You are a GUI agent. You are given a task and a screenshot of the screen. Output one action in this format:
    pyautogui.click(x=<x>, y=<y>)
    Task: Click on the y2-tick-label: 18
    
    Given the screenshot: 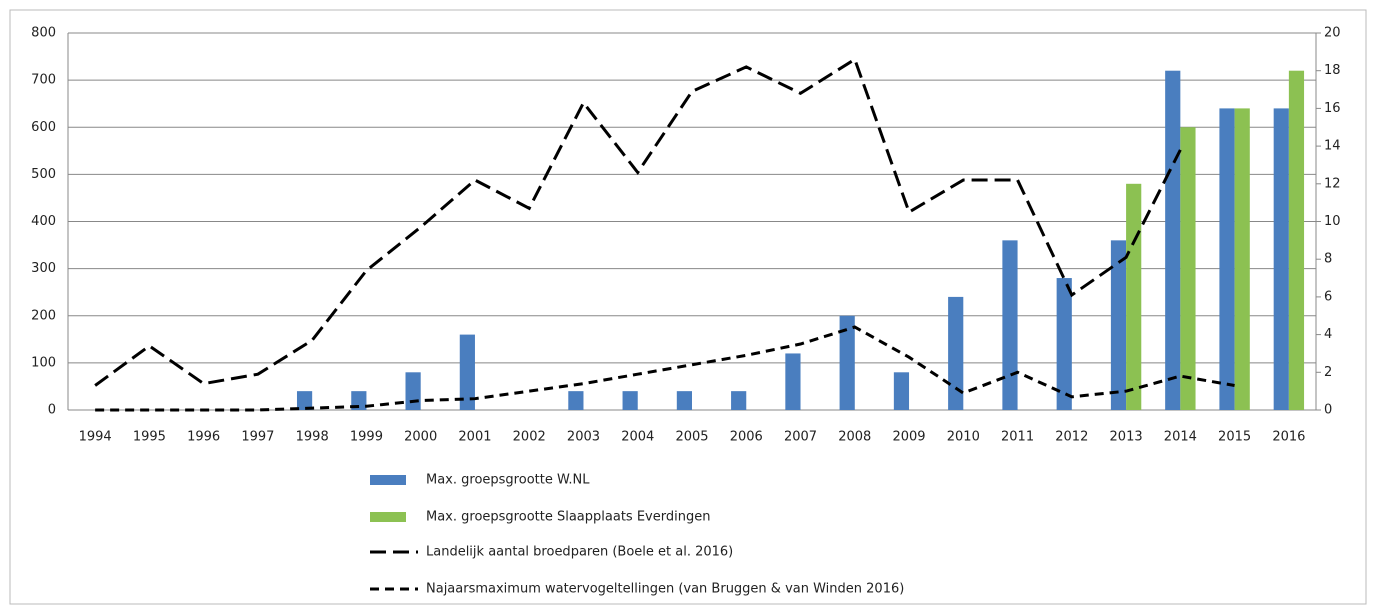 What is the action you would take?
    pyautogui.click(x=1332, y=70)
    